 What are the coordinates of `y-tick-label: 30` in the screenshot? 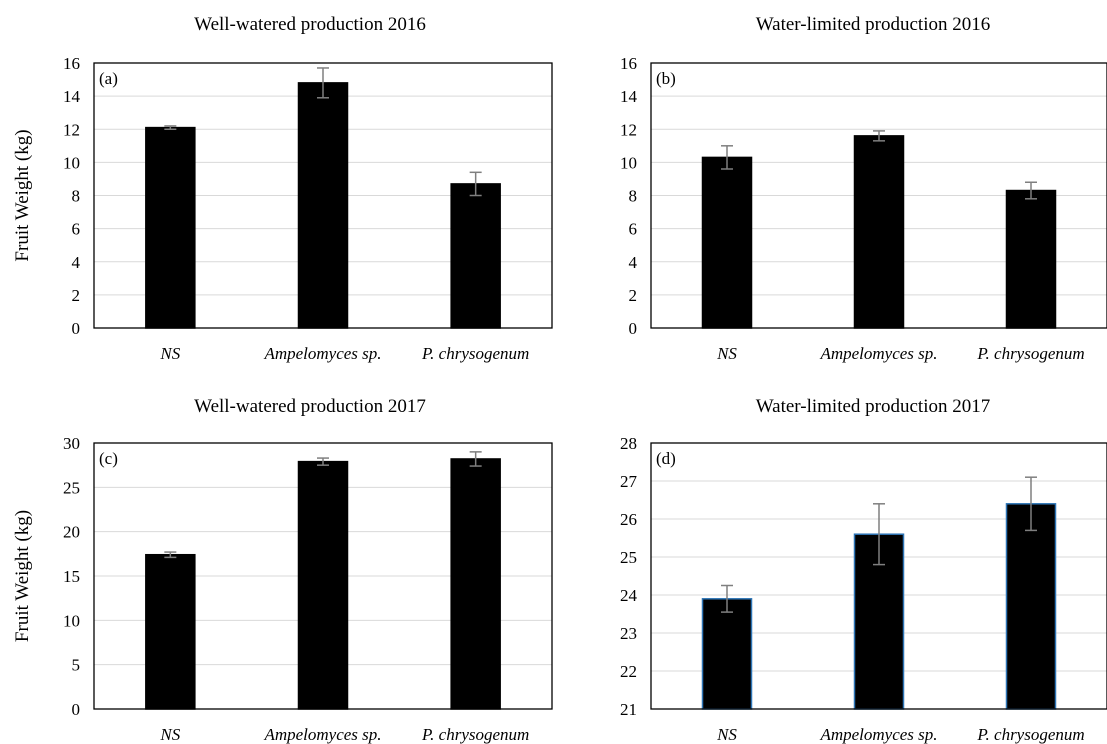 It's located at (71, 443).